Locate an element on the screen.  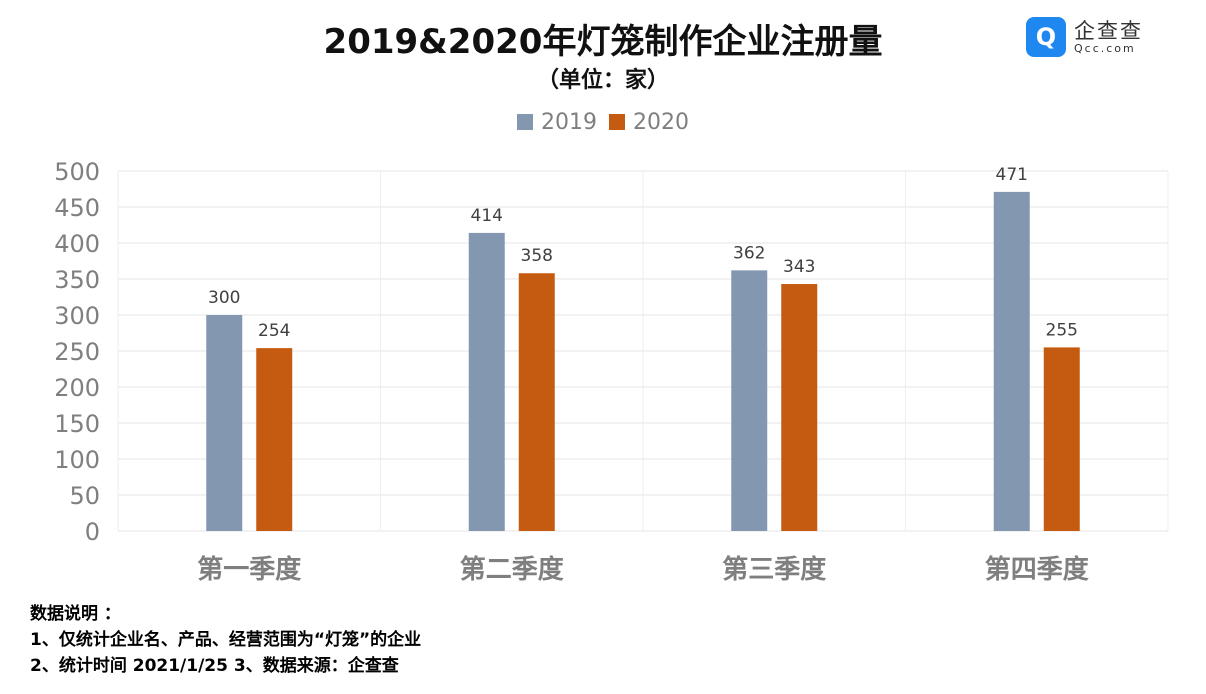
x-tick-label: 第三季度 is located at coordinates (774, 569).